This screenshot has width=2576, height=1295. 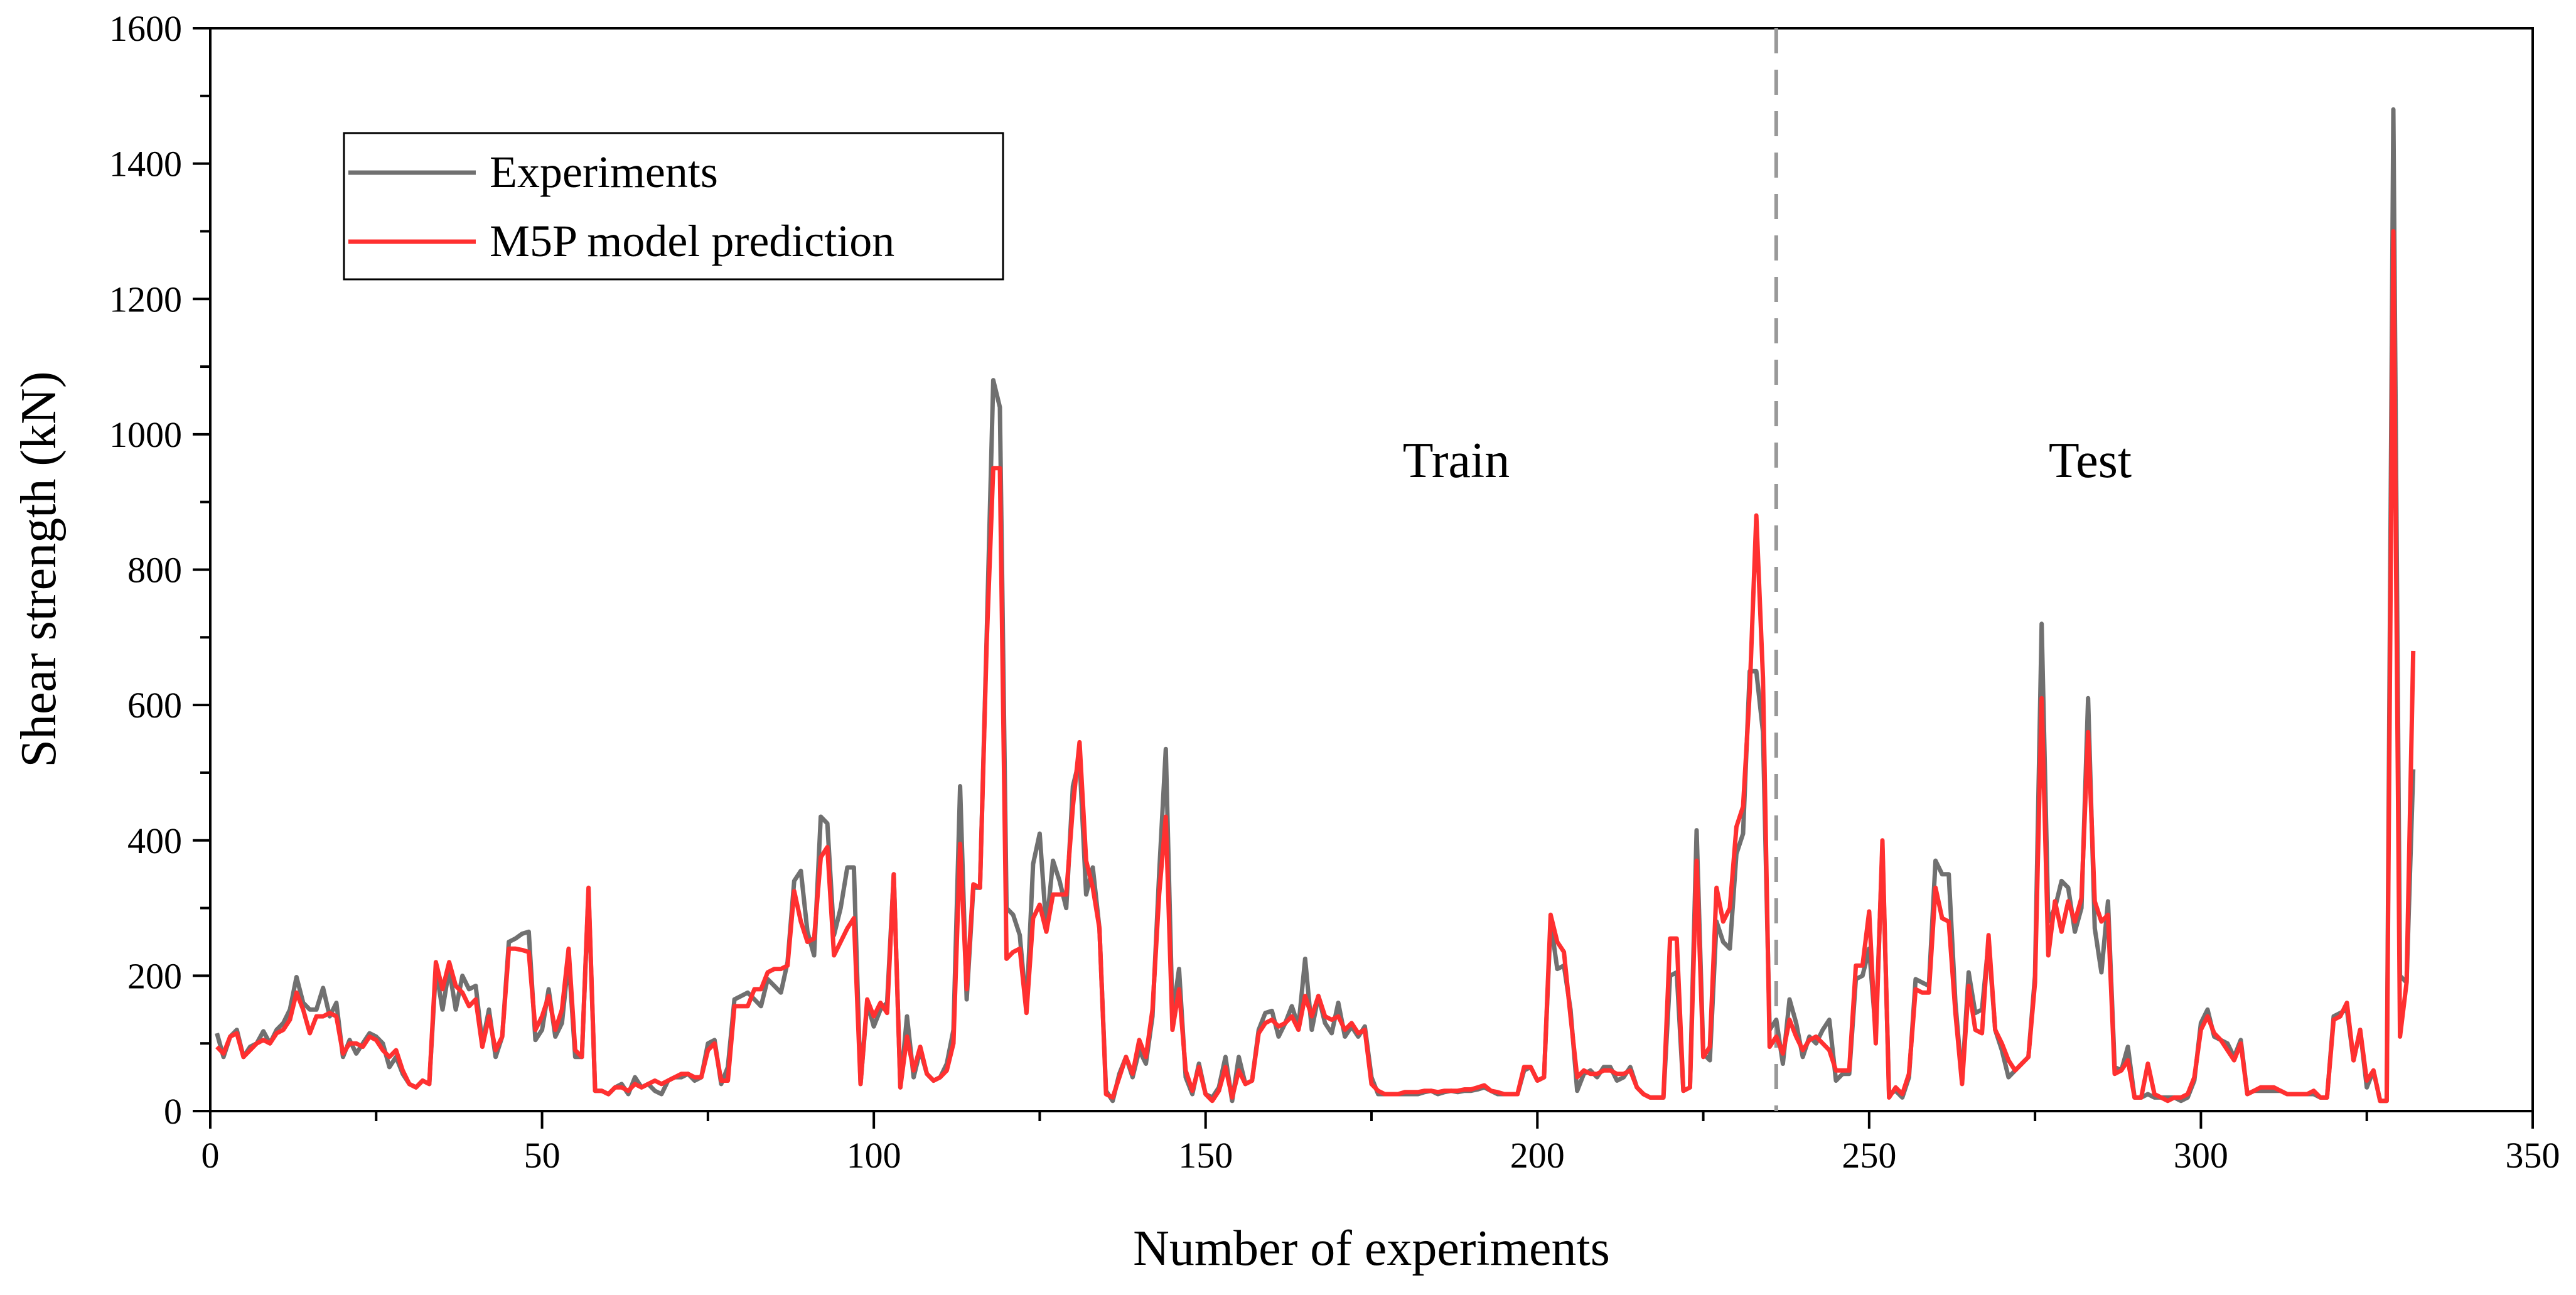 I want to click on legend-label-m5p-prediction: M5P model prediction, so click(x=692, y=241).